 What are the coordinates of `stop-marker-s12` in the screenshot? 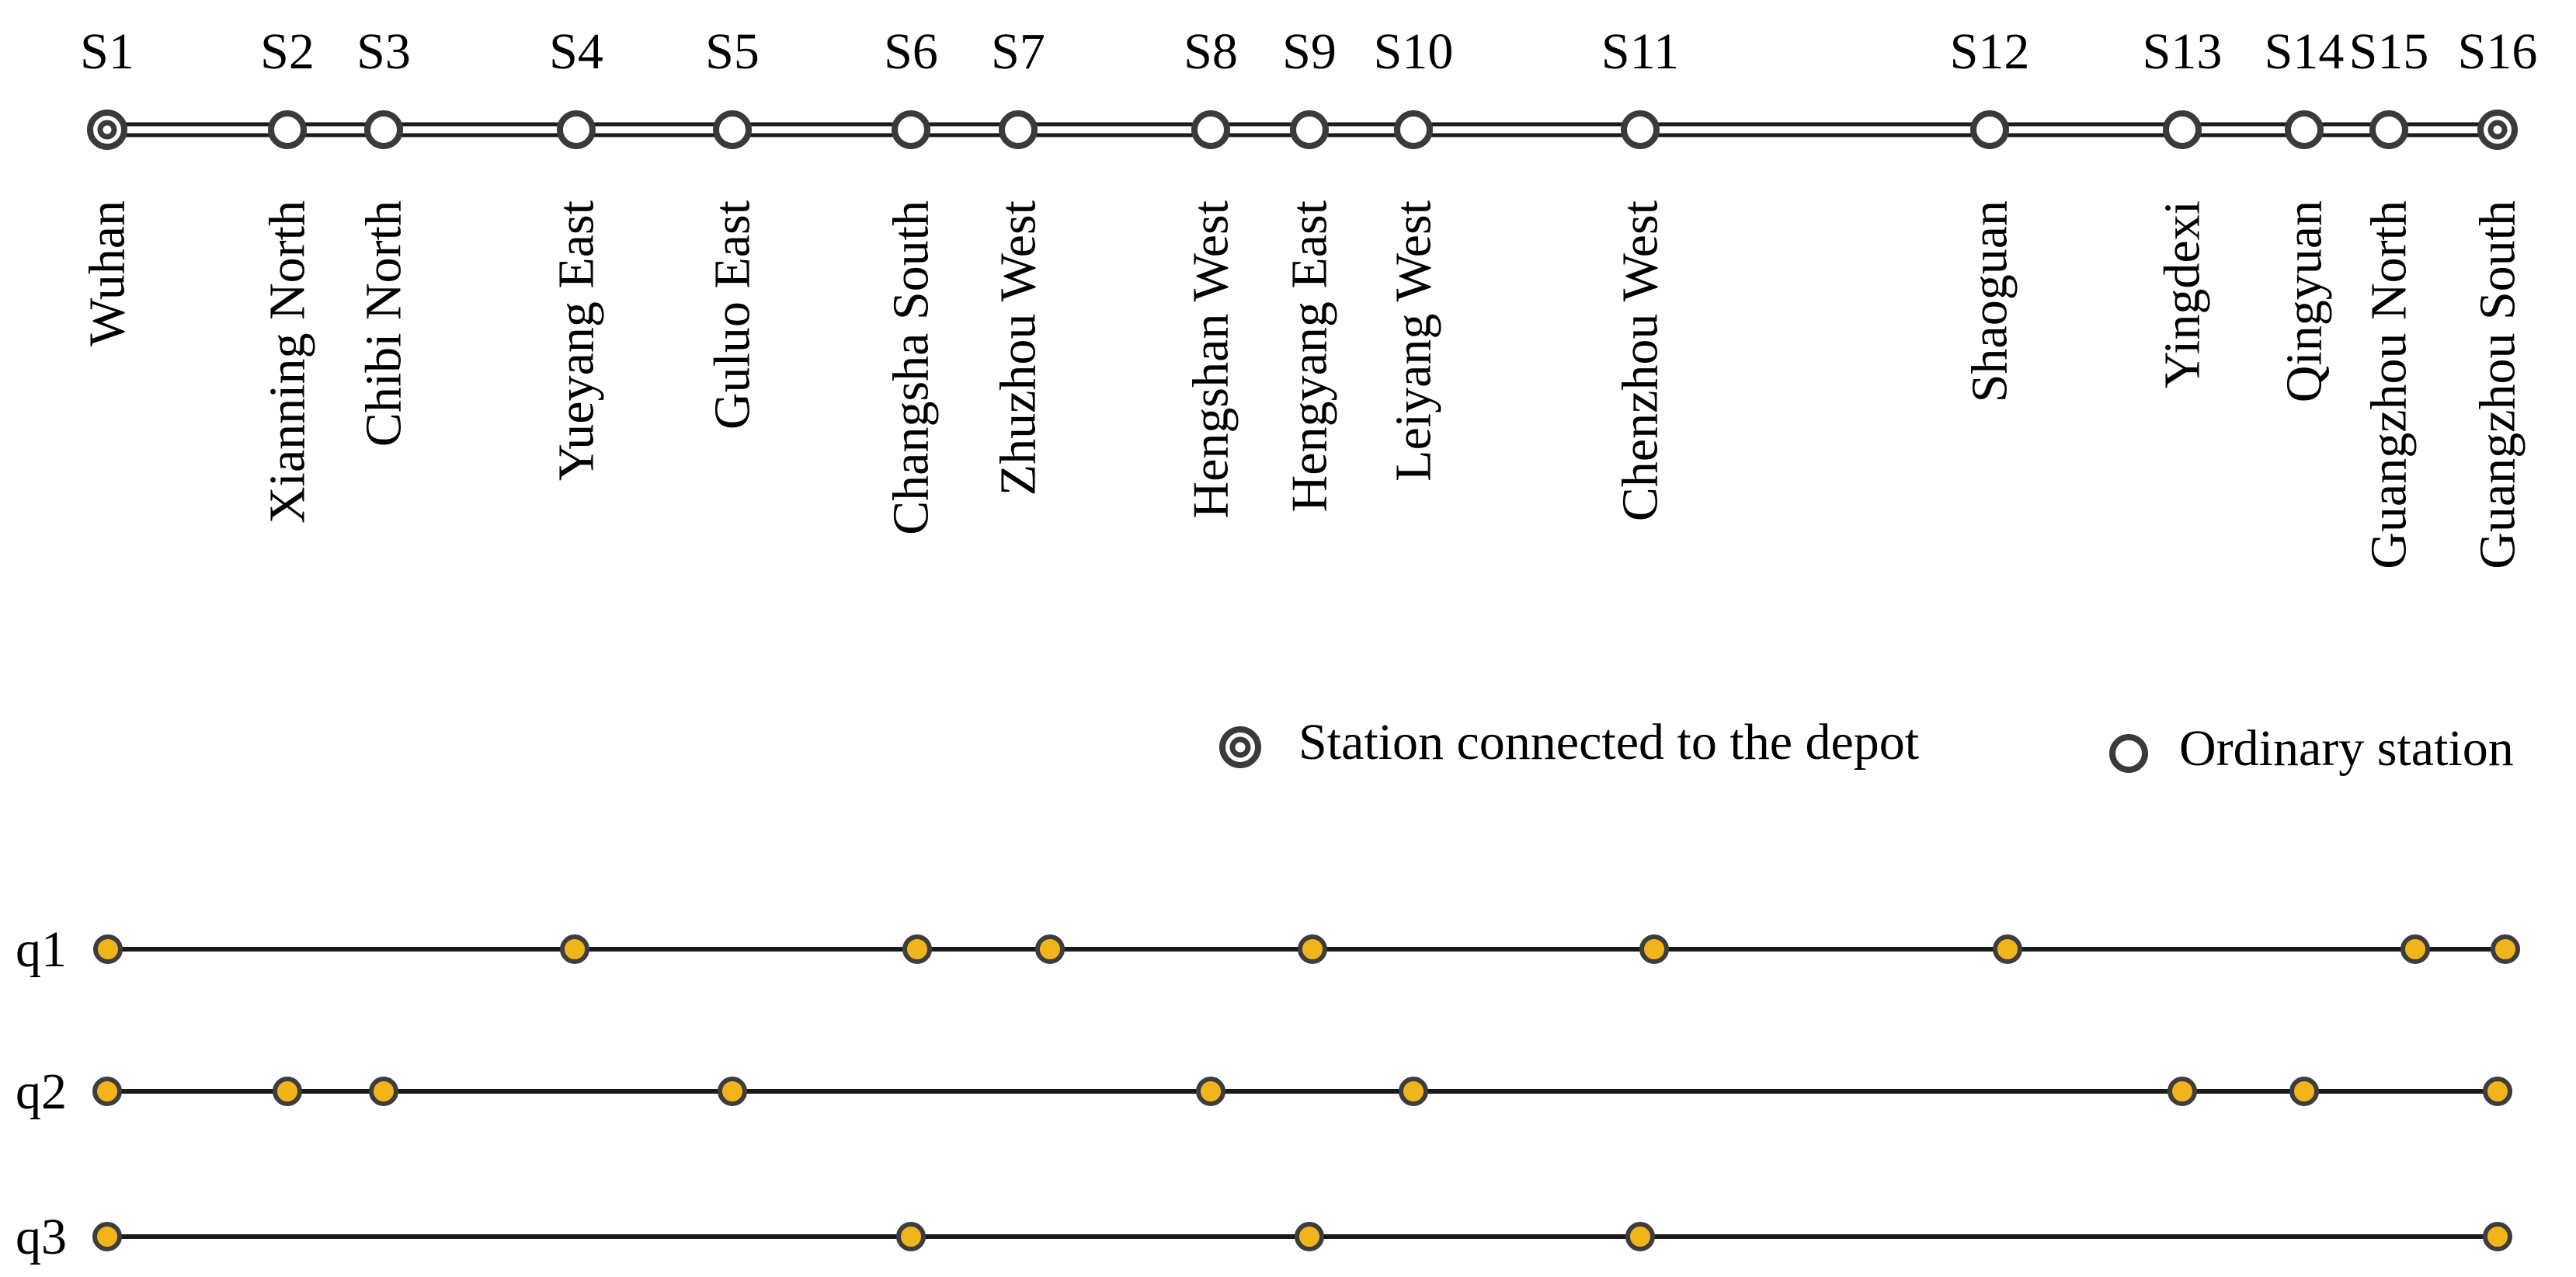 It's located at (2008, 949).